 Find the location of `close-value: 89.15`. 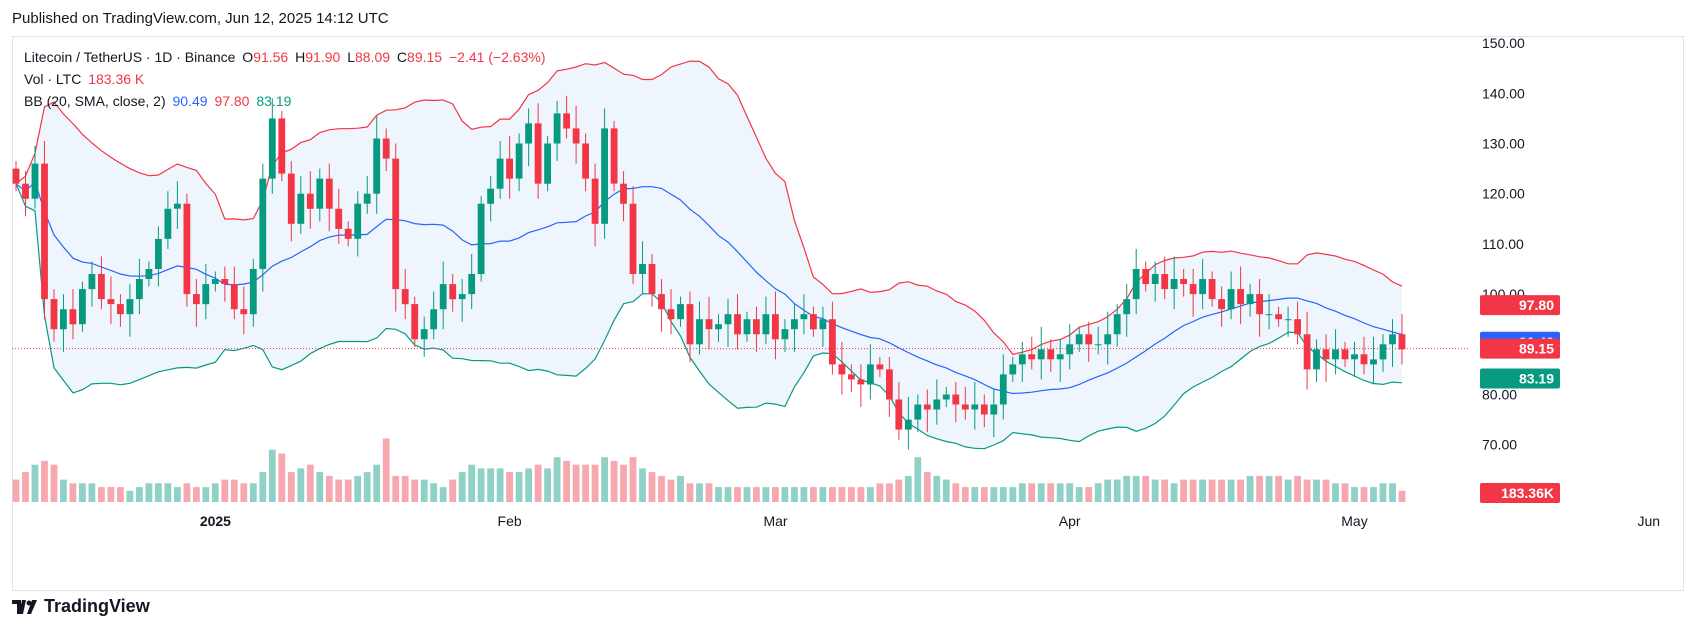

close-value: 89.15 is located at coordinates (425, 57).